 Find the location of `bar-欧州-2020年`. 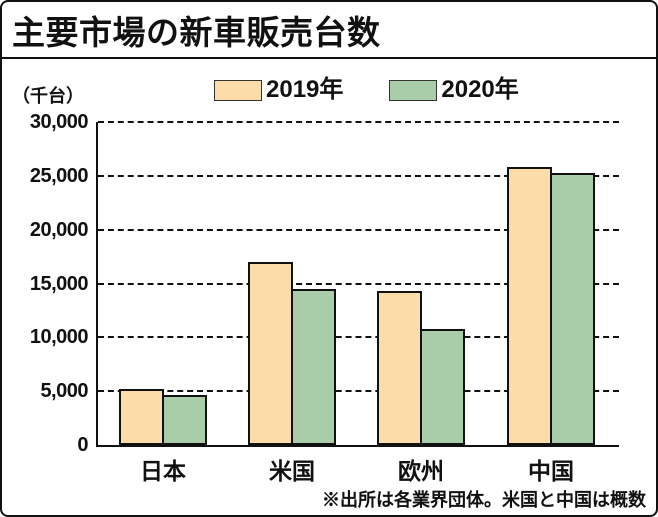

bar-欧州-2020年 is located at coordinates (442, 387).